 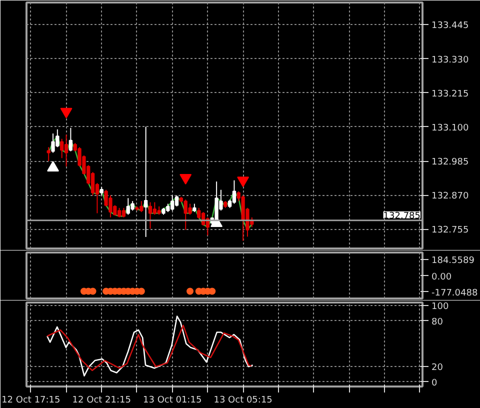 I want to click on y-tick-label: 133.100, so click(x=450, y=128).